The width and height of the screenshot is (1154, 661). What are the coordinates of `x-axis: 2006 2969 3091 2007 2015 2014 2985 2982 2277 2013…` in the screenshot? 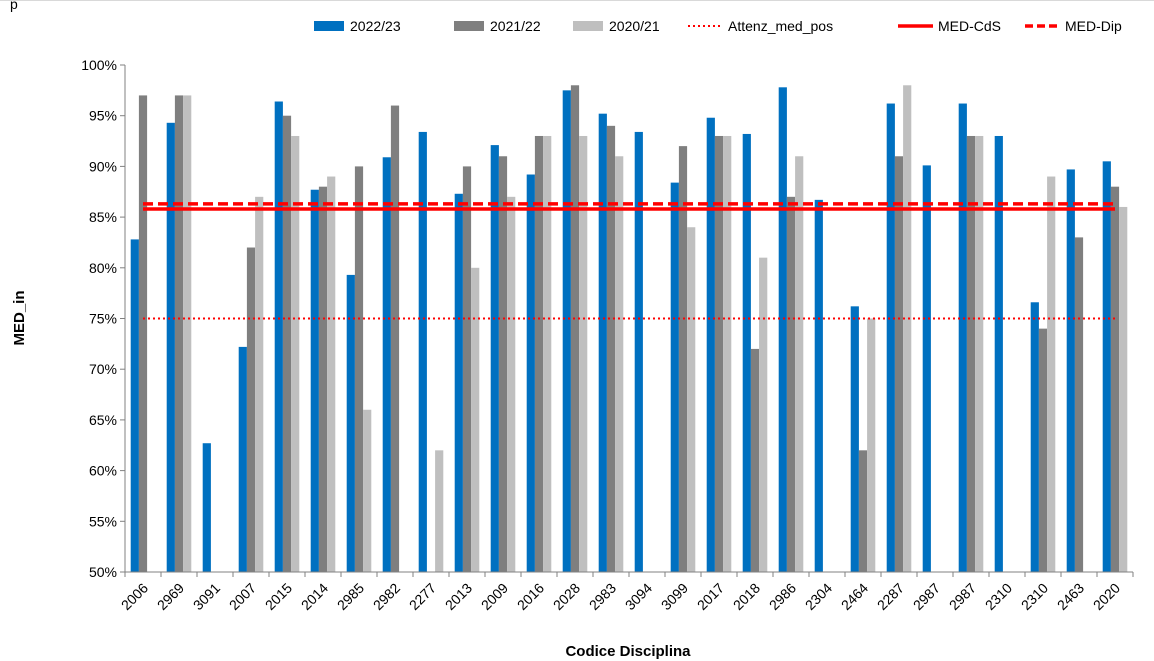 It's located at (626, 592).